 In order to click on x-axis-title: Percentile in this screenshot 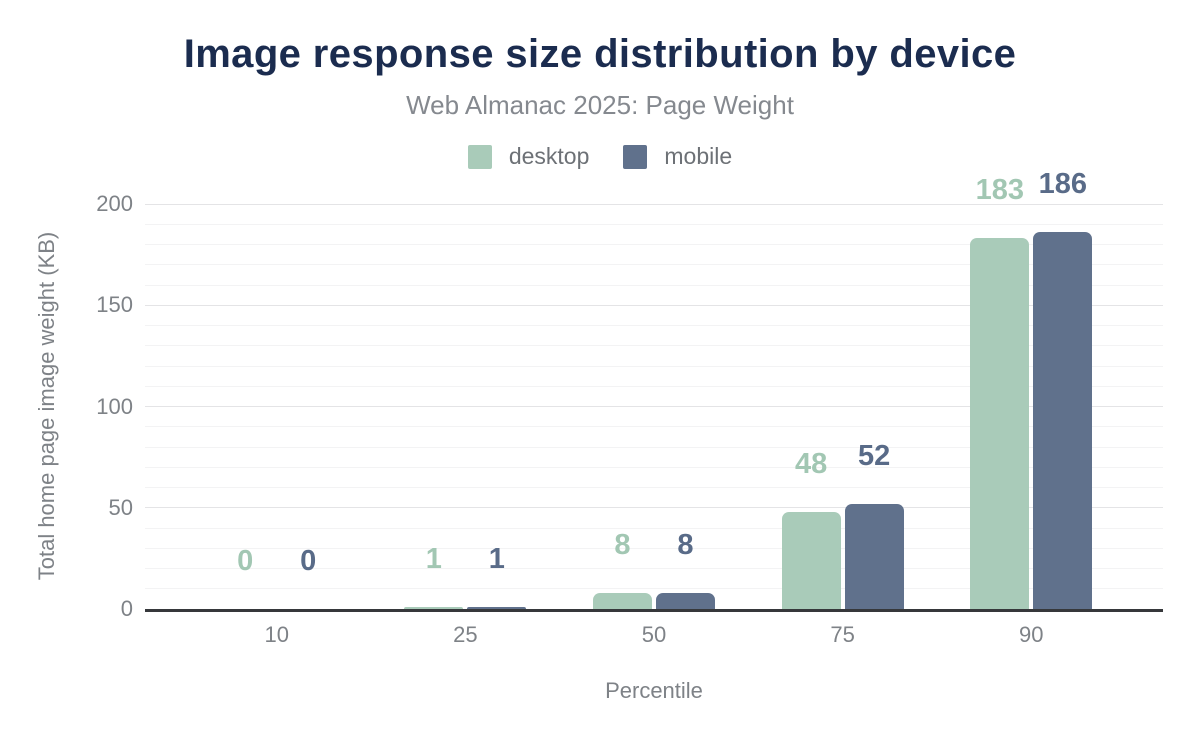, I will do `click(654, 690)`.